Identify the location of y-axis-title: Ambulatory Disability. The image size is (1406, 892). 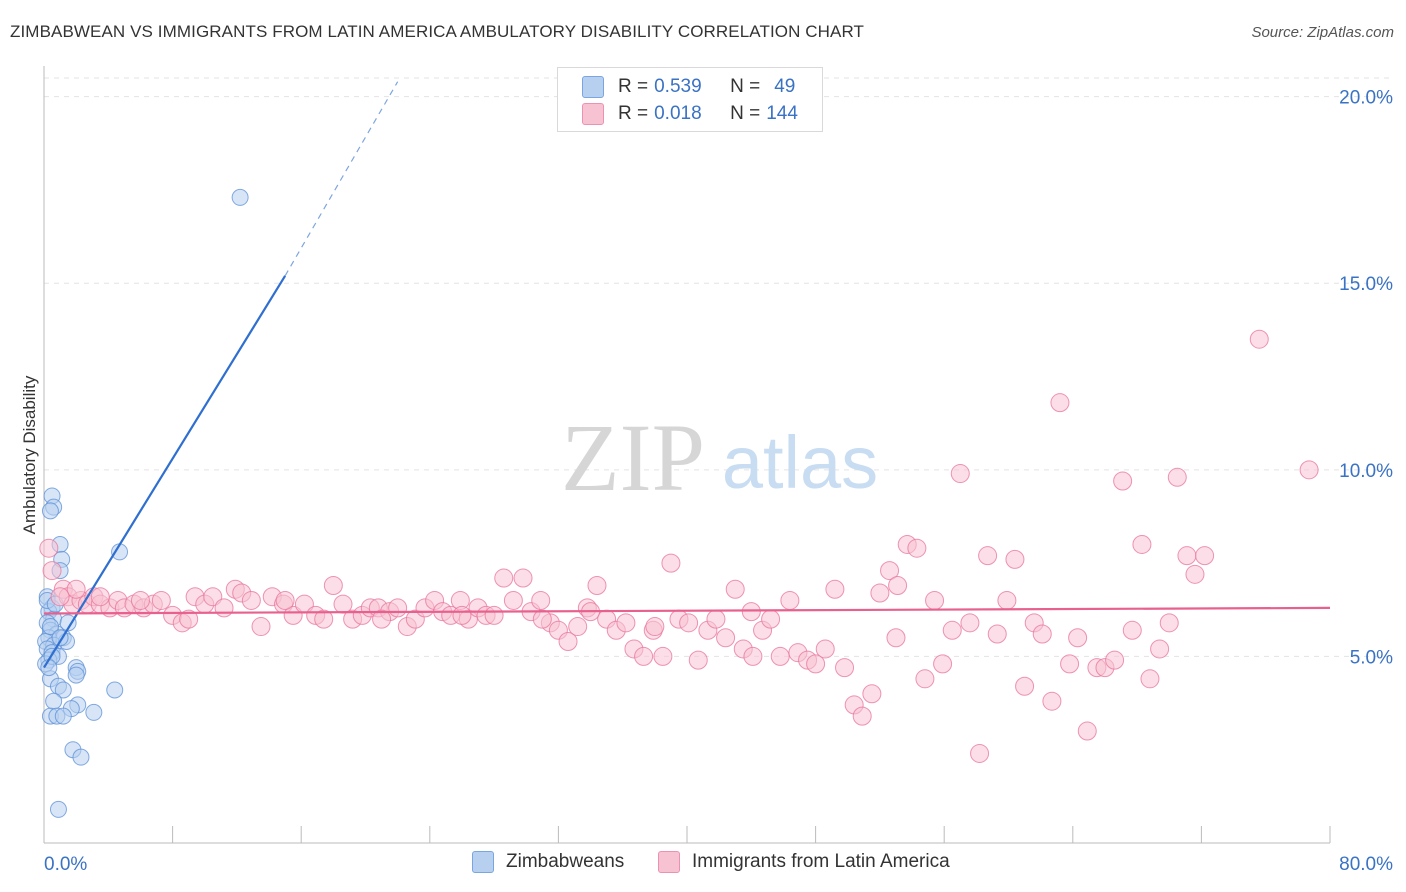
(29, 454).